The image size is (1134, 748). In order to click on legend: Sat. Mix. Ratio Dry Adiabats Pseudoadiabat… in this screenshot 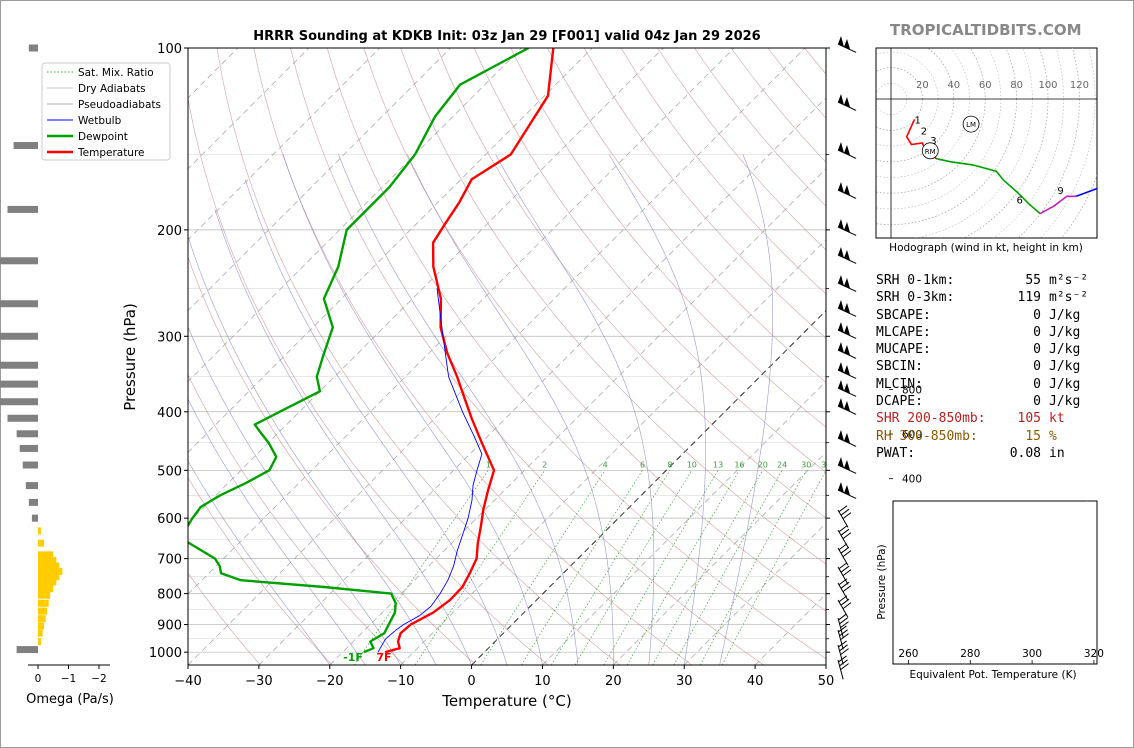, I will do `click(106, 111)`.